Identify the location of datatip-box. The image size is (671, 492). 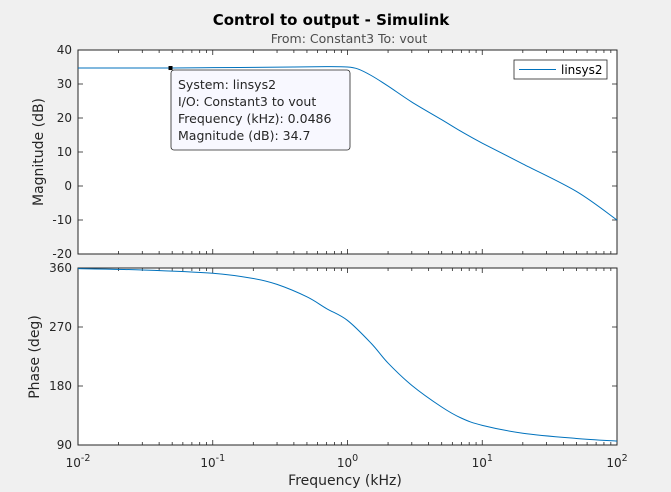
(260, 110).